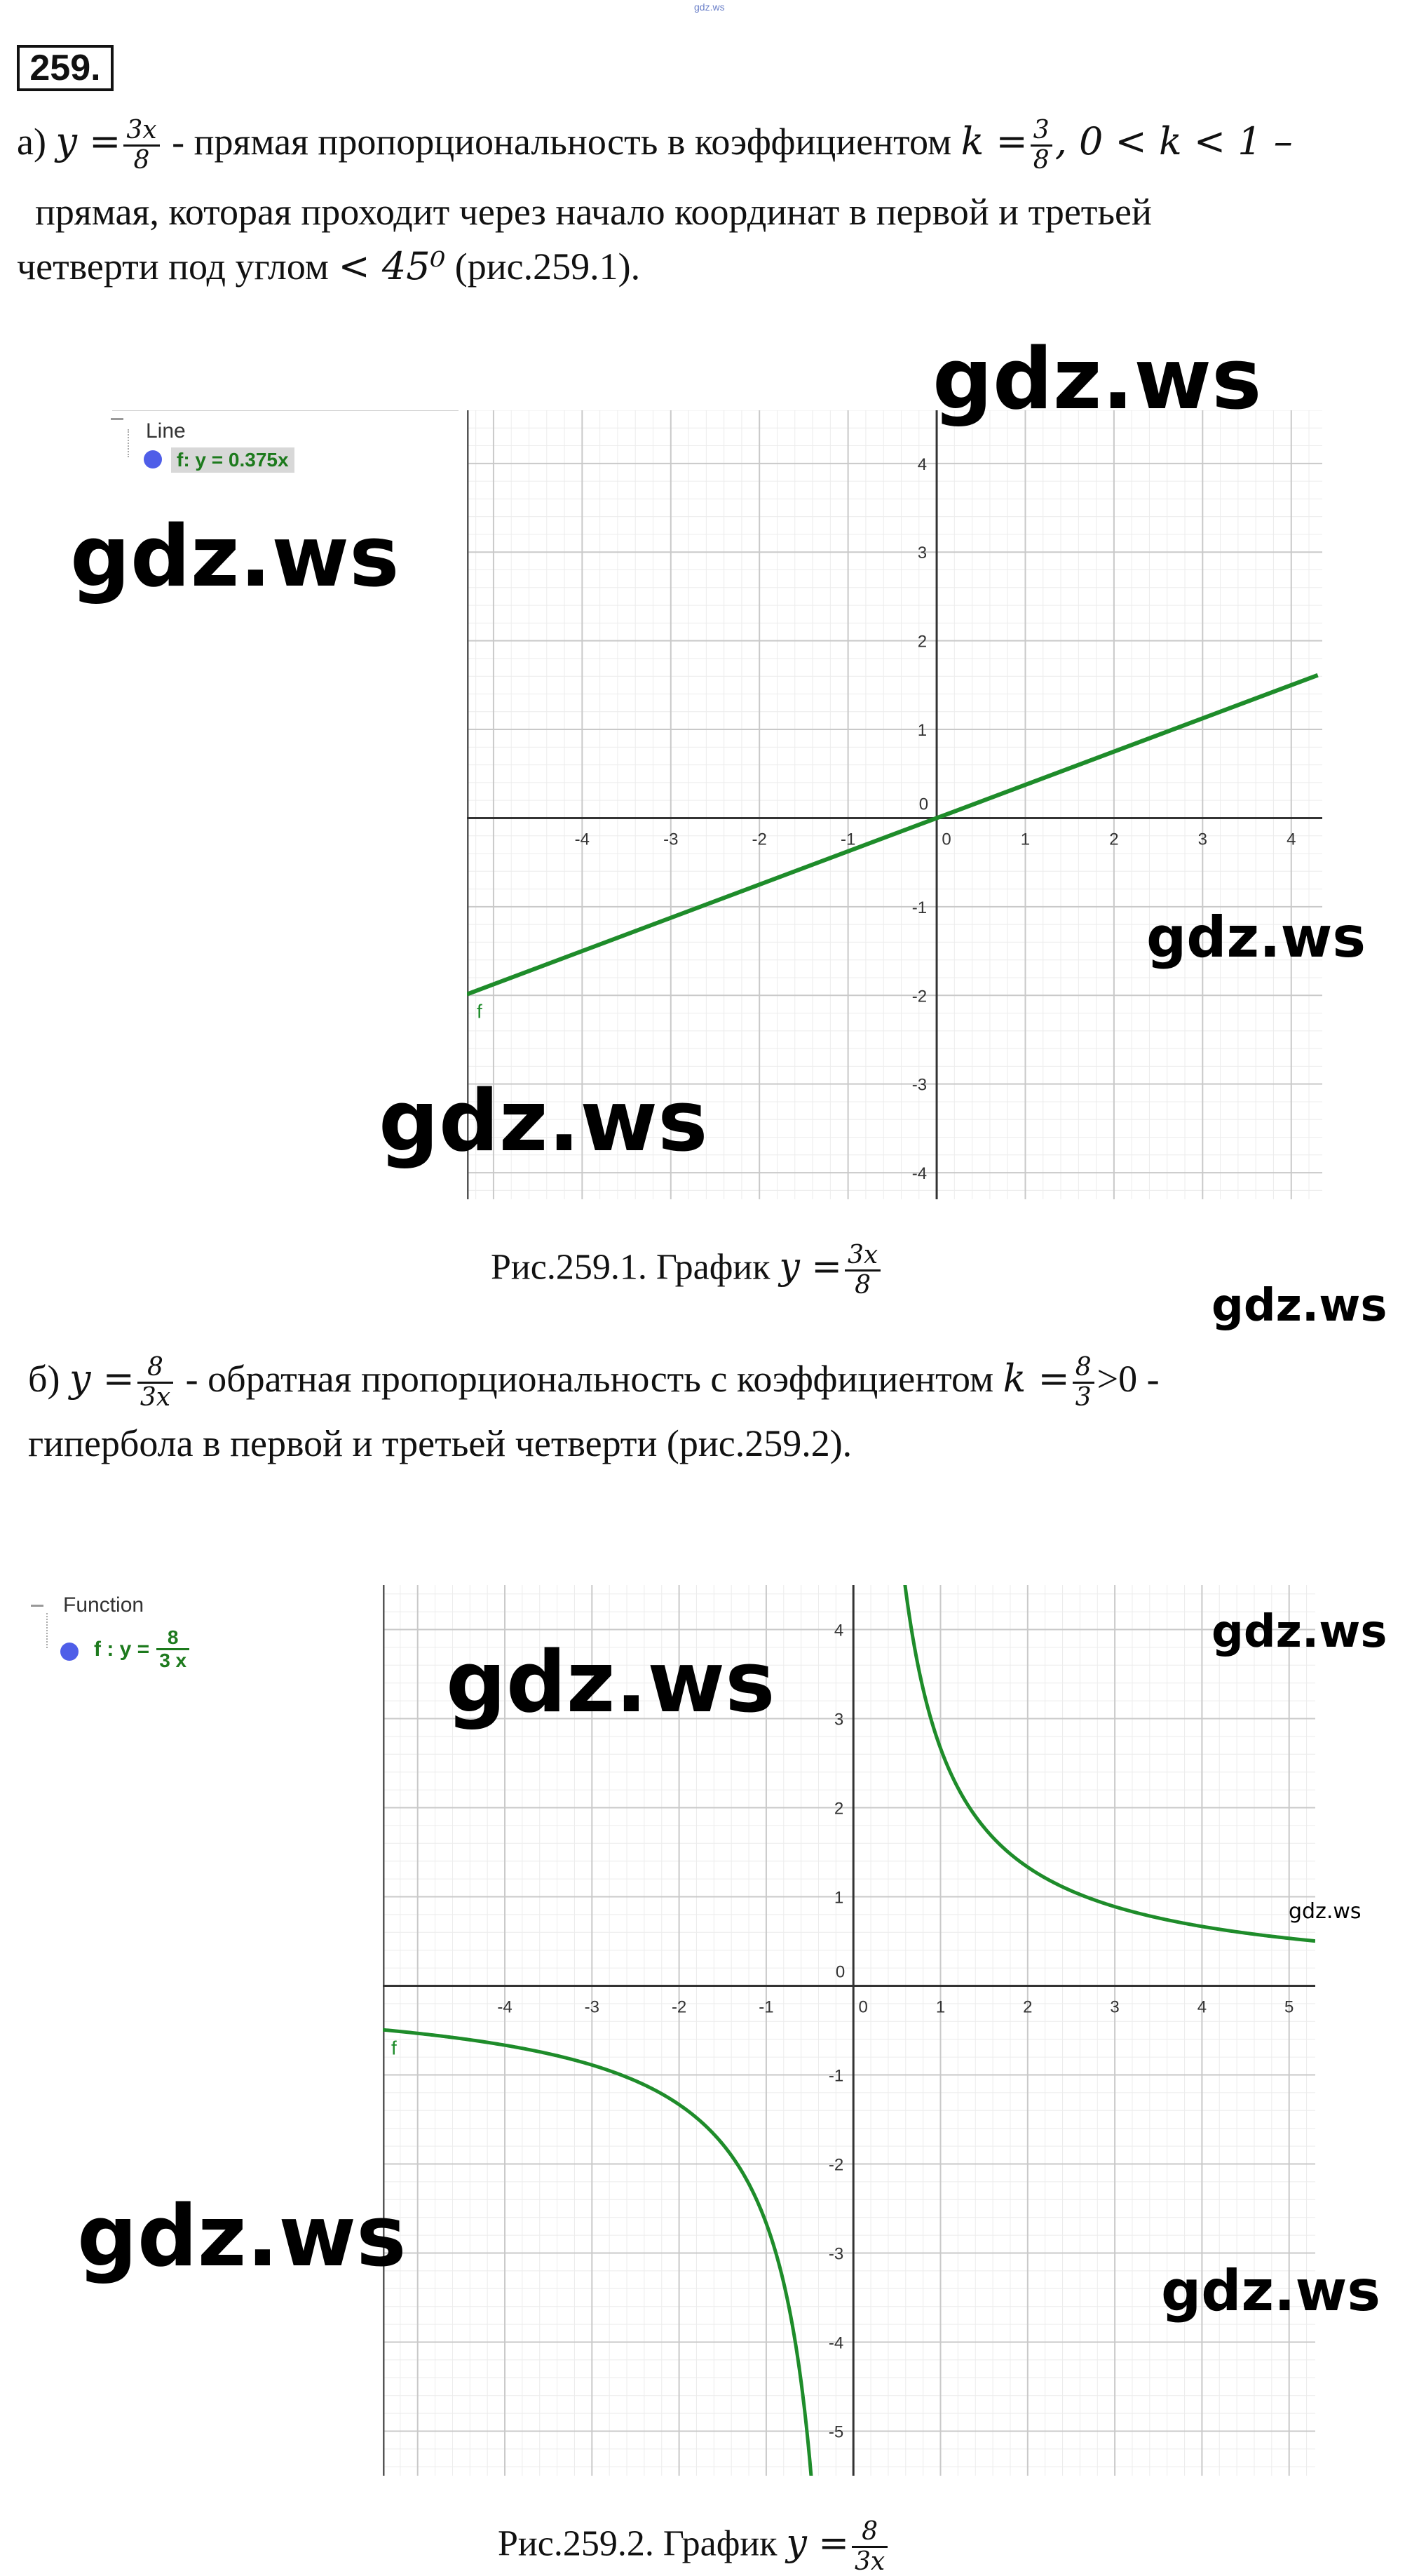  I want to click on fig2-legend-tree-line, so click(47, 1630).